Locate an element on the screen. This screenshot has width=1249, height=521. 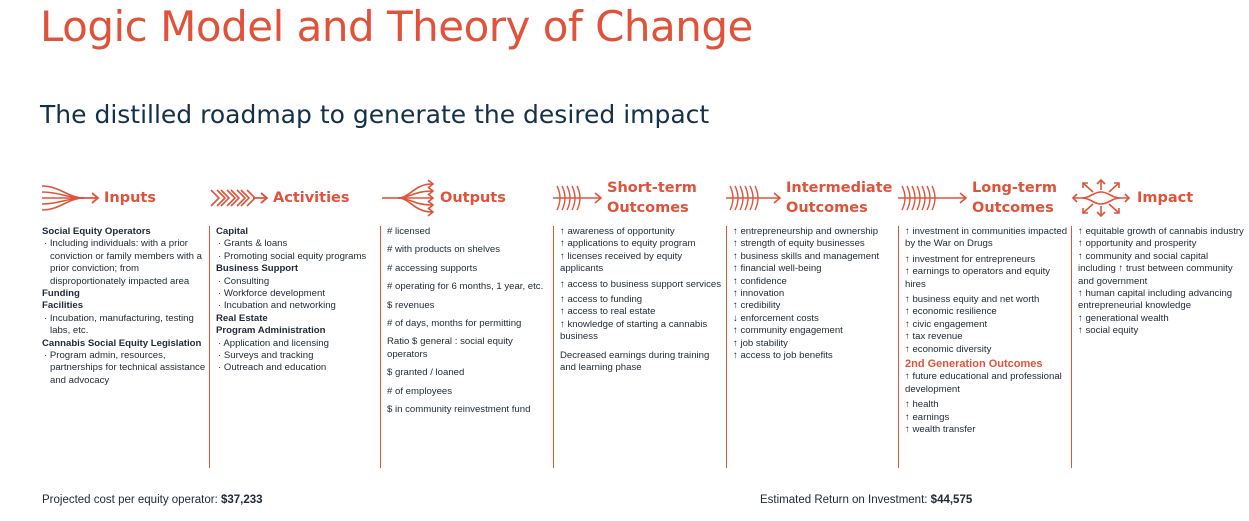
list-item: # of employees is located at coordinates (420, 391).